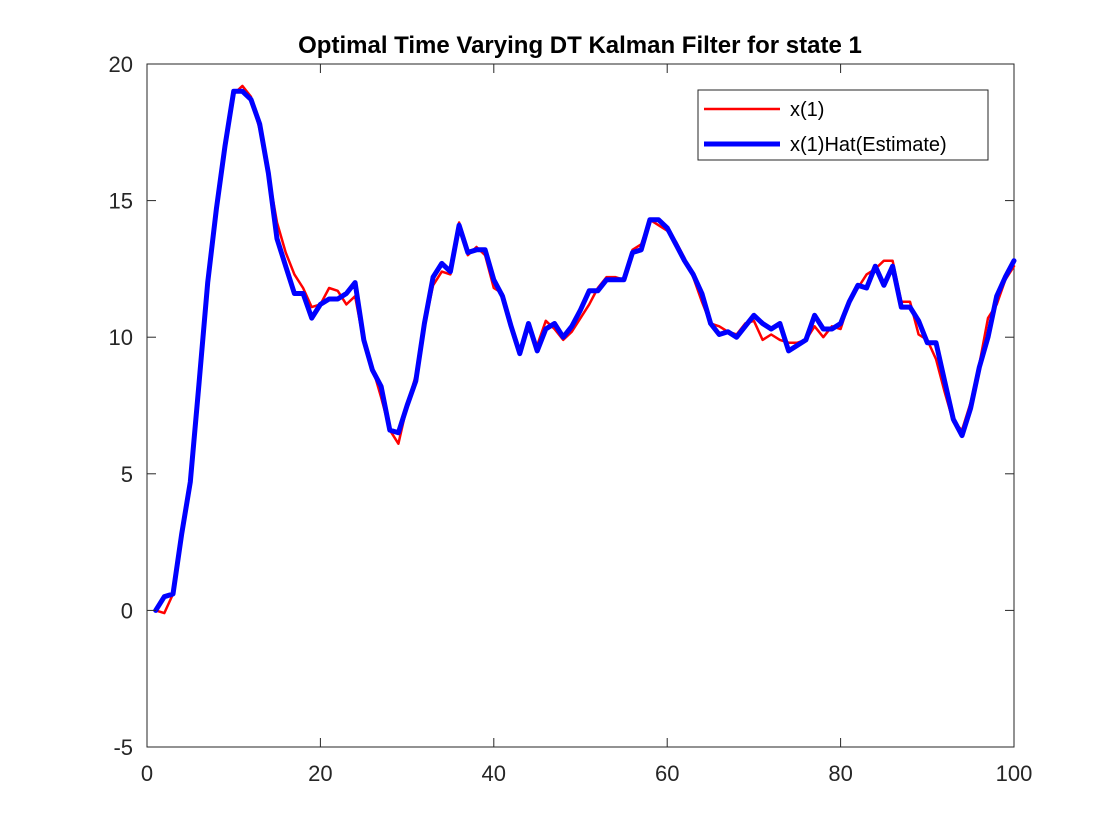 This screenshot has height=840, width=1120. I want to click on x-tick-label: 100, so click(1014, 773).